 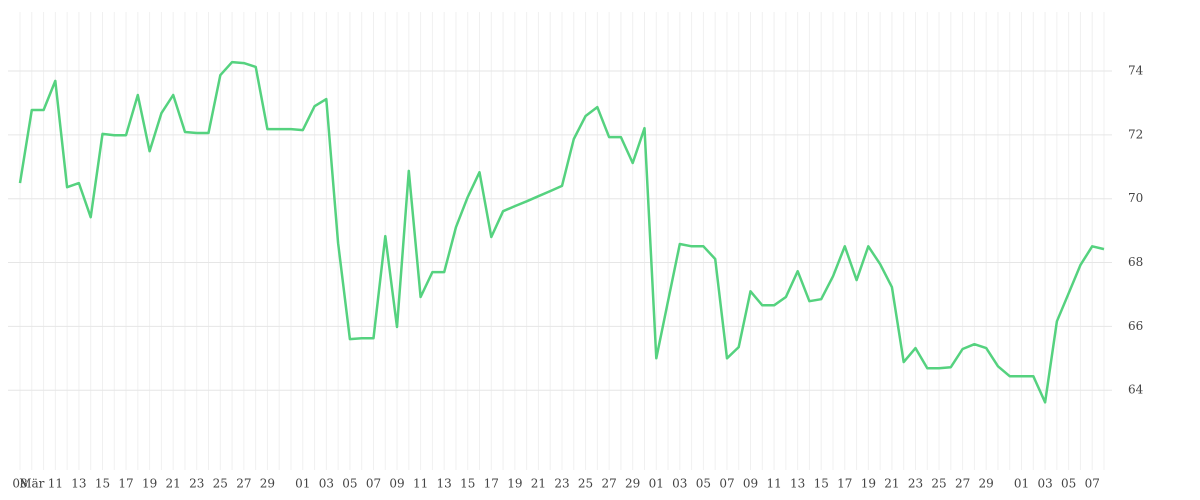 What do you see at coordinates (1135, 326) in the screenshot?
I see `y-tick-label: 66` at bounding box center [1135, 326].